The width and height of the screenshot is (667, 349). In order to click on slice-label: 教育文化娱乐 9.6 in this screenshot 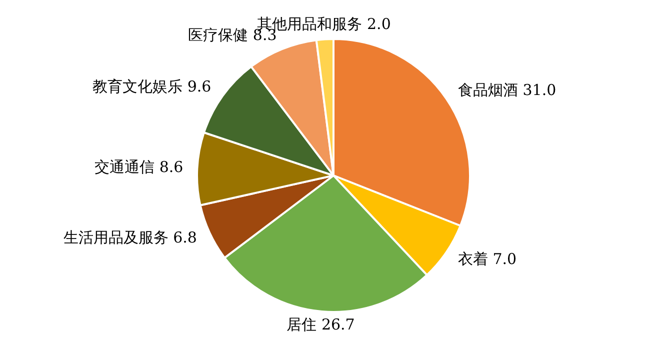, I will do `click(152, 87)`.